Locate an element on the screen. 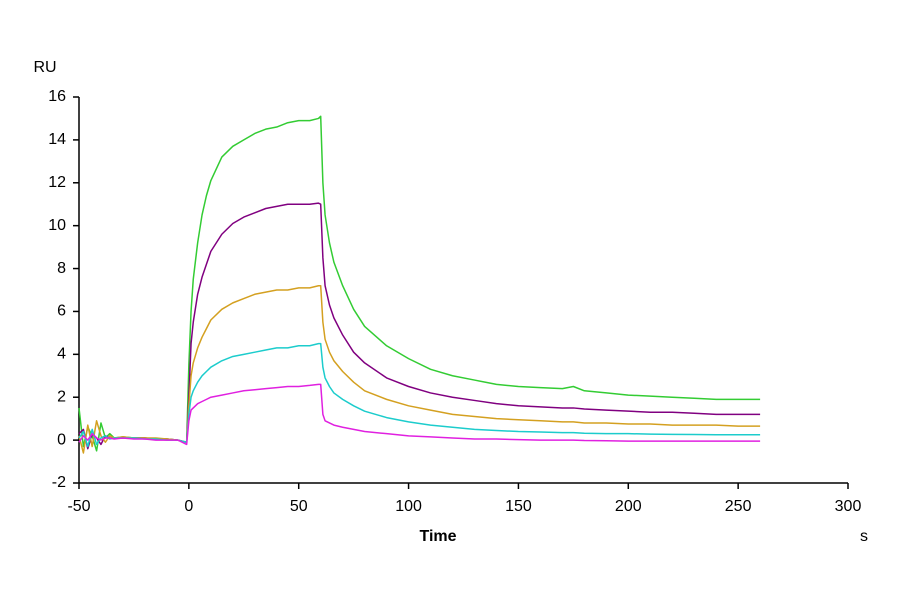 Image resolution: width=900 pixels, height=600 pixels. x-tick-label: -50 is located at coordinates (78, 506).